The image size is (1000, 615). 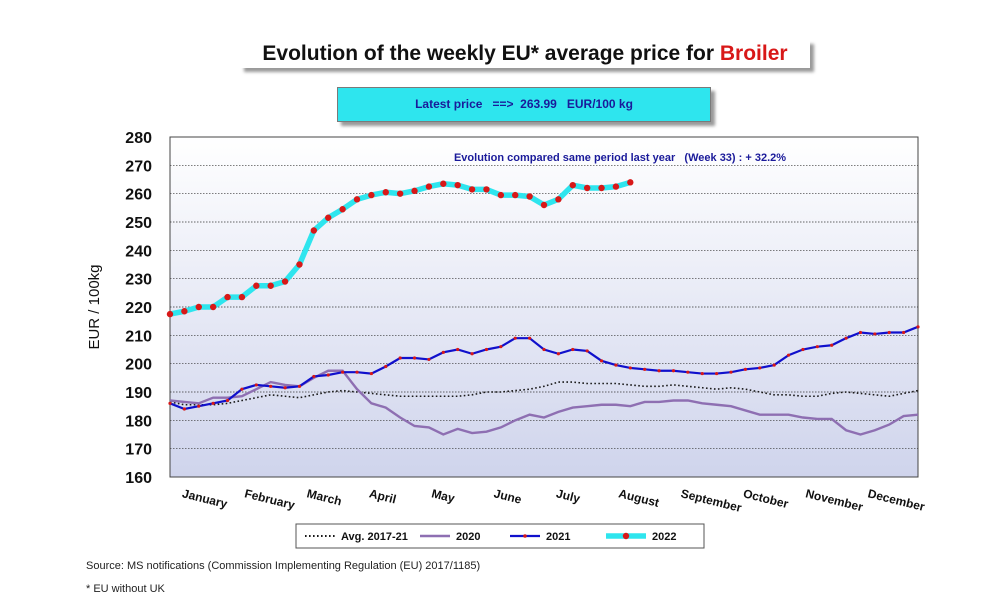 What do you see at coordinates (558, 537) in the screenshot?
I see `legend-label: 2021` at bounding box center [558, 537].